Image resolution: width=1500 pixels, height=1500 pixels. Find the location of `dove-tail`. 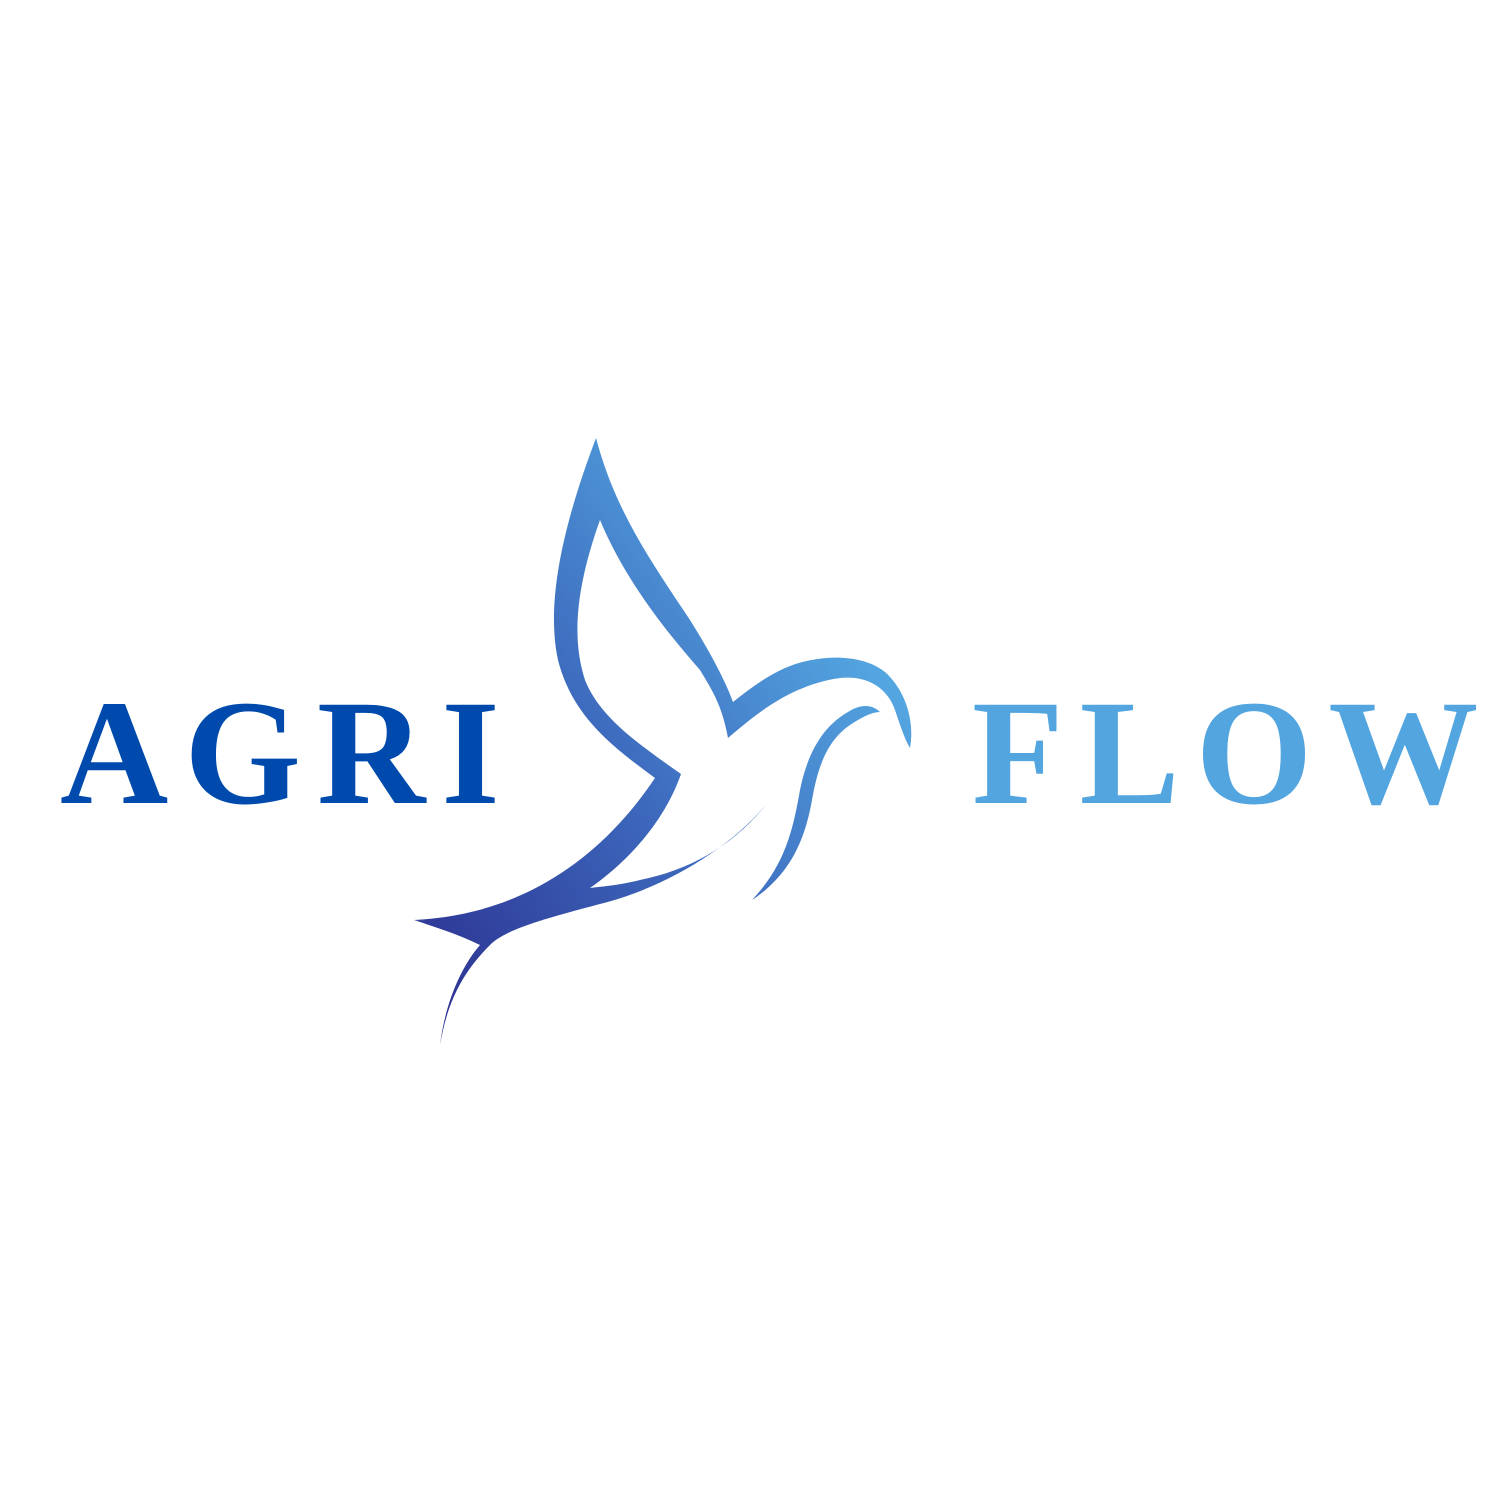

dove-tail is located at coordinates (505, 975).